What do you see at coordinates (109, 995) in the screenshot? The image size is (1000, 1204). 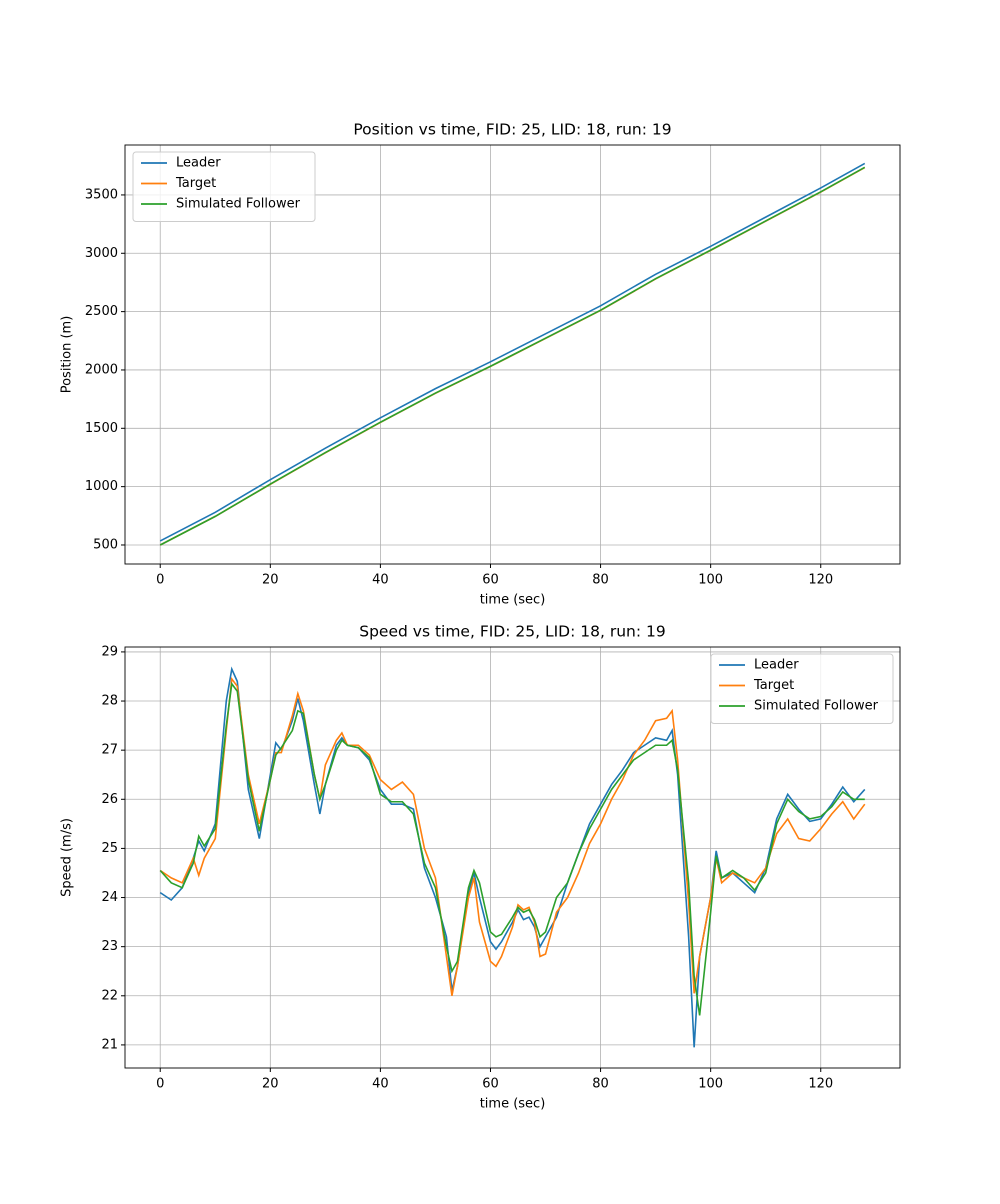 I see `y-tick-label: 22` at bounding box center [109, 995].